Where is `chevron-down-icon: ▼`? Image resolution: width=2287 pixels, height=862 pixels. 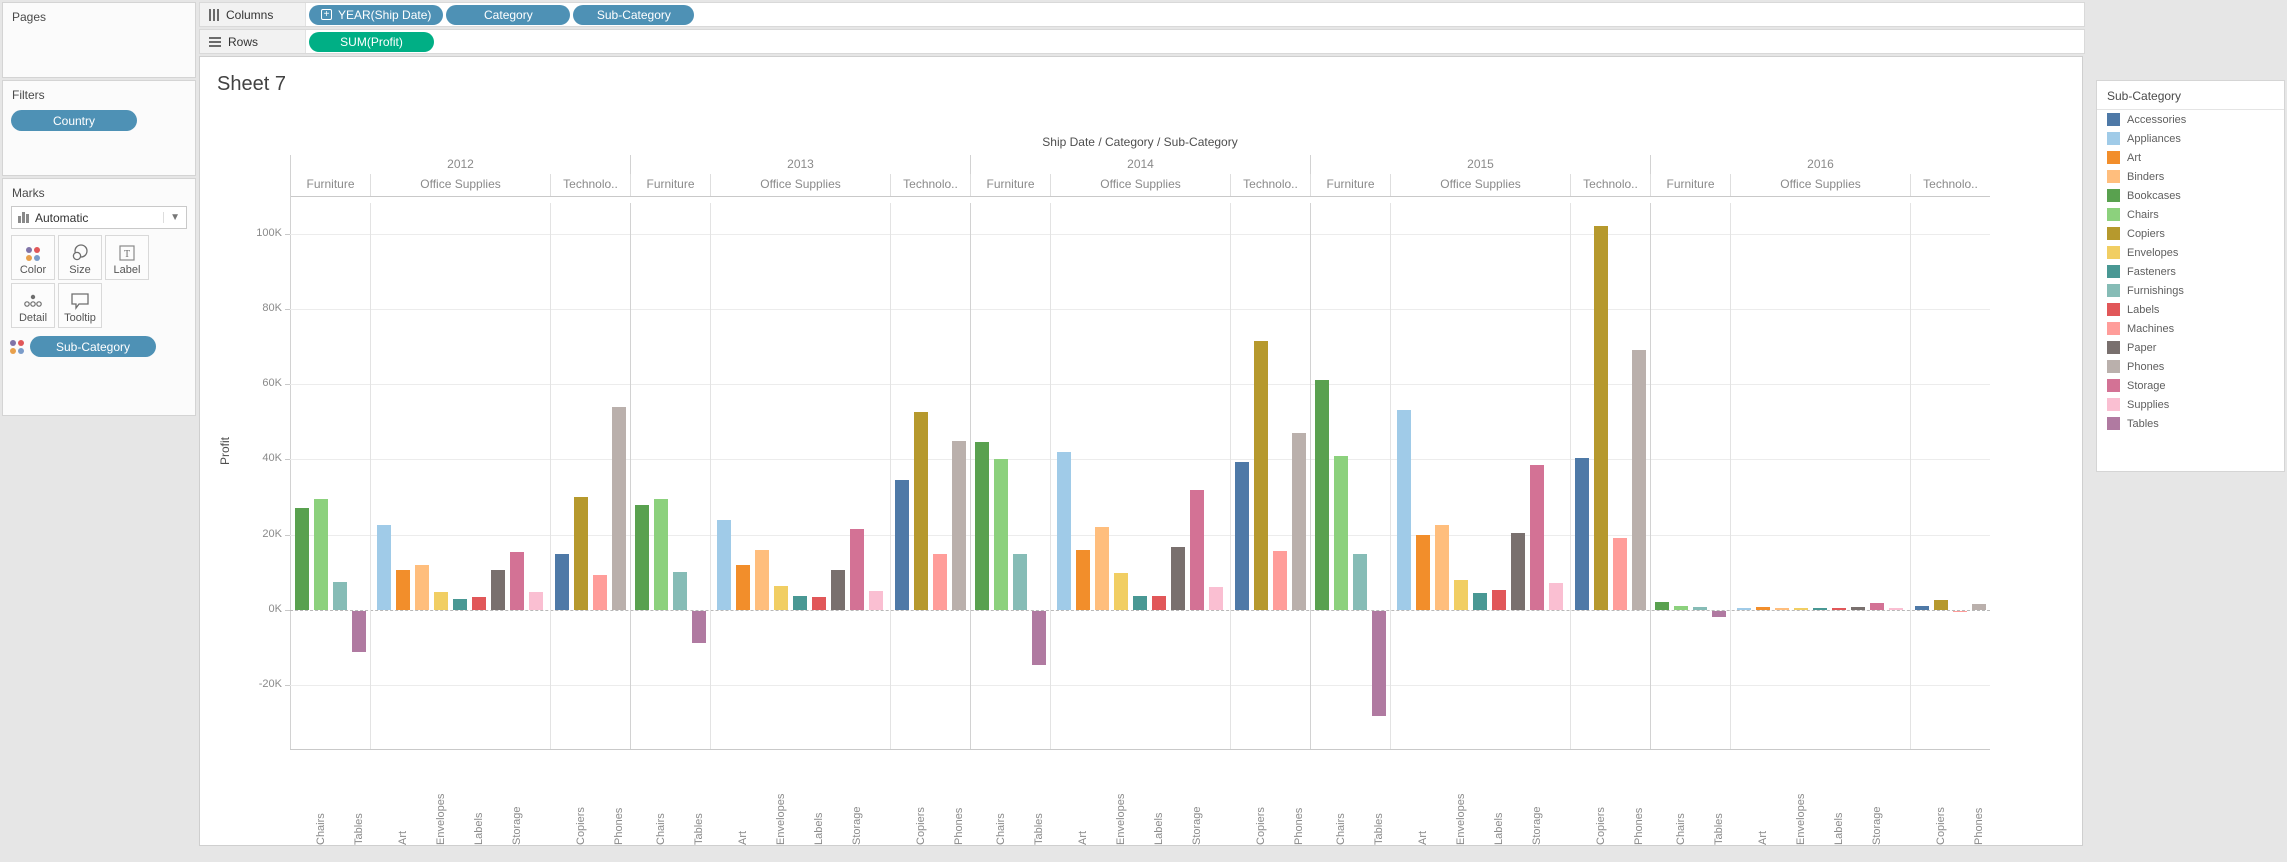 chevron-down-icon: ▼ is located at coordinates (171, 217).